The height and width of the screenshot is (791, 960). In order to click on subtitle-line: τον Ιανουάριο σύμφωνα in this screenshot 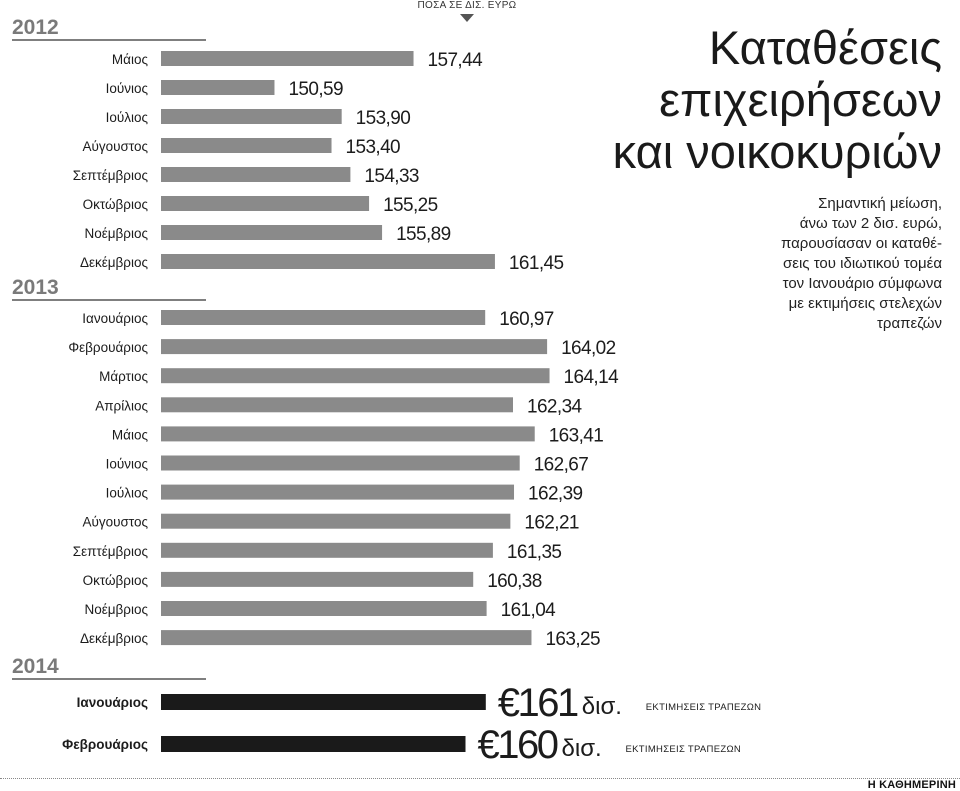, I will do `click(862, 283)`.